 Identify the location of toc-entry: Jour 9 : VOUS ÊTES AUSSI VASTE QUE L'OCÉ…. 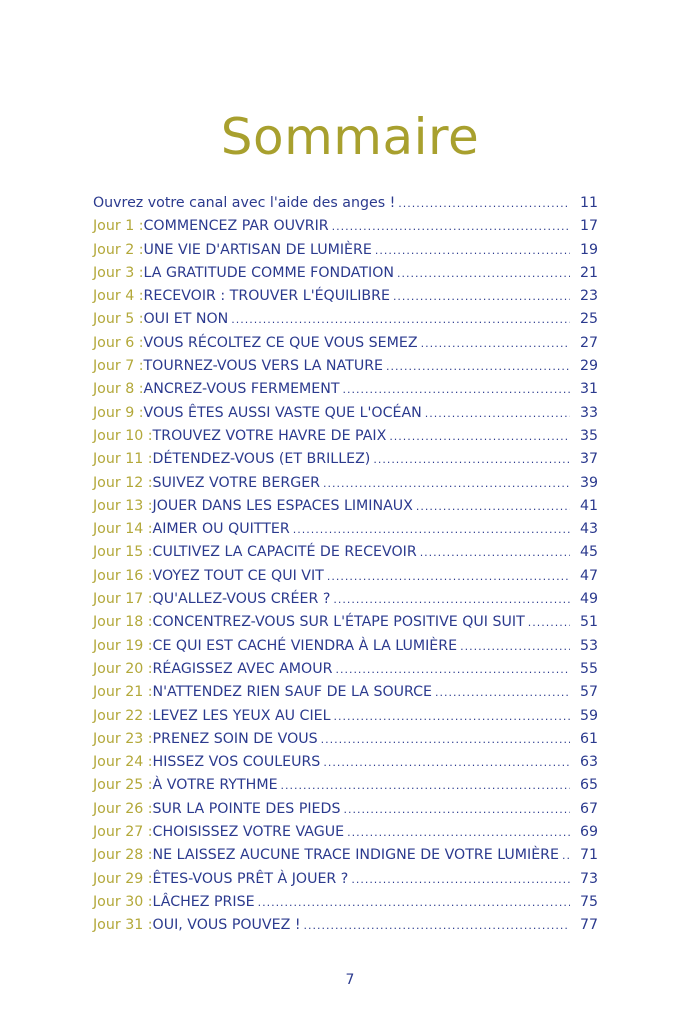
(345, 416).